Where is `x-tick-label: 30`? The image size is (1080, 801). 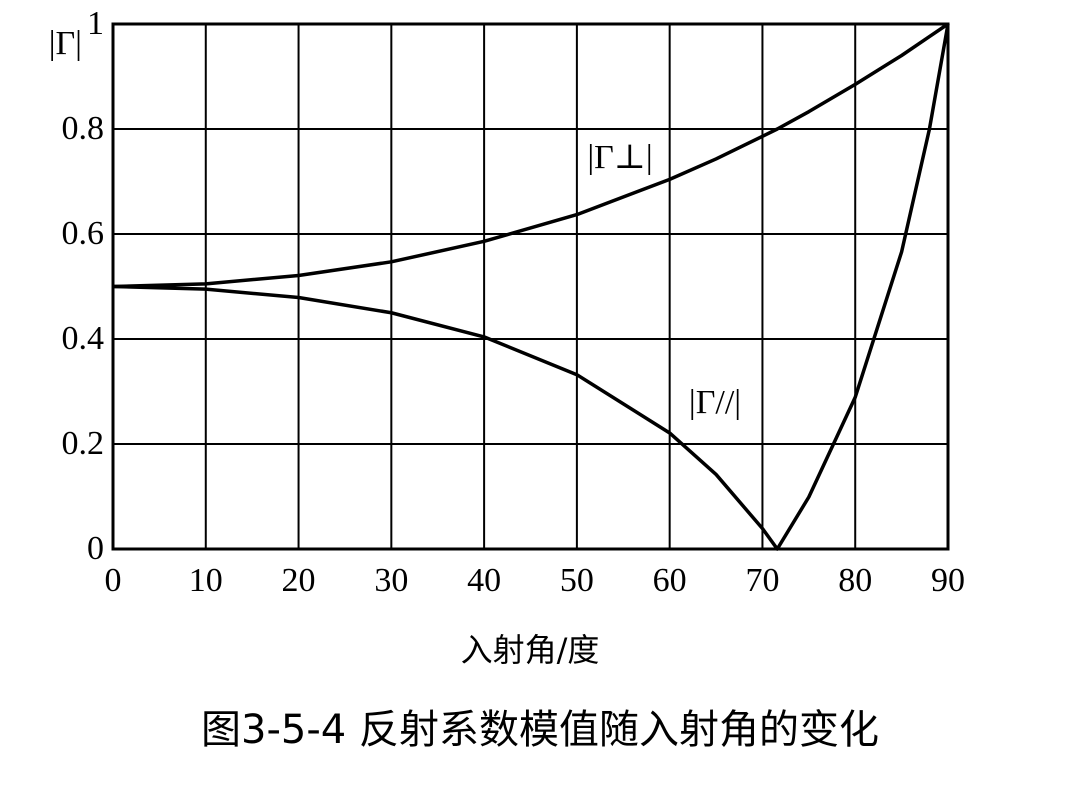
x-tick-label: 30 is located at coordinates (391, 580).